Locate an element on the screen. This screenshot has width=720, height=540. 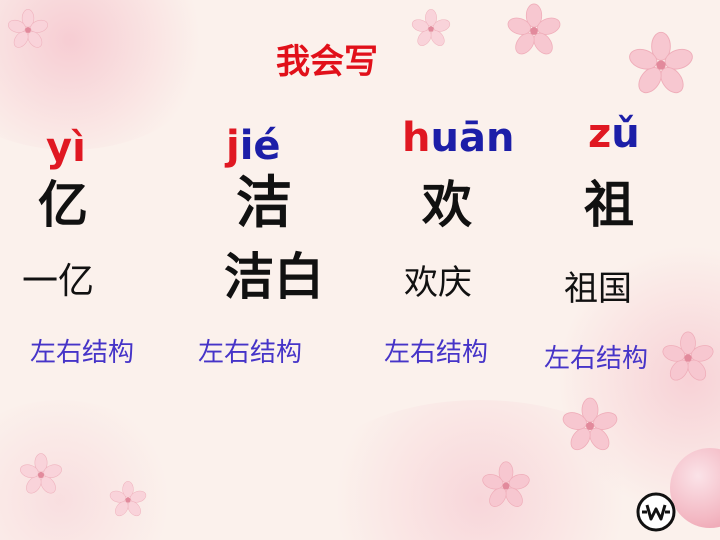
pinyin-zu: zǔ is located at coordinates (614, 134).